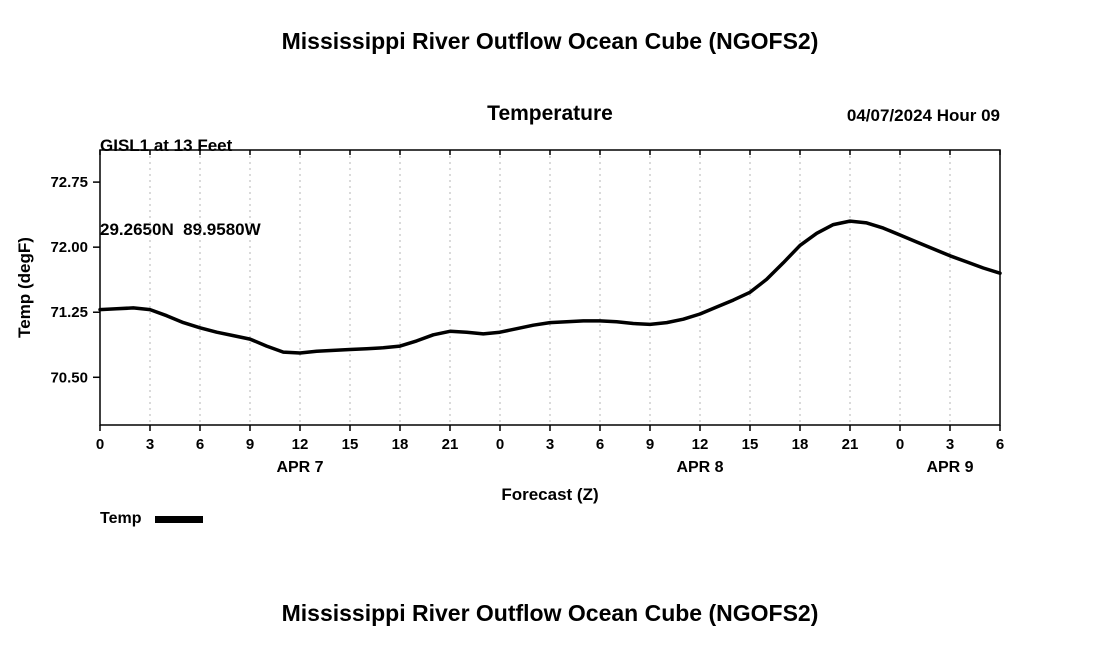 This screenshot has width=1100, height=650. Describe the element at coordinates (923, 115) in the screenshot. I see `forecast-datetime: 04/07/2024 Hour 09` at that location.